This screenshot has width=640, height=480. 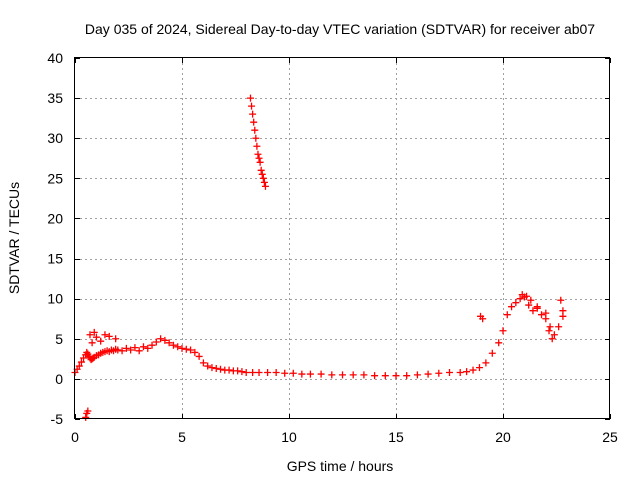 I want to click on x-tick-label: 15, so click(x=396, y=437).